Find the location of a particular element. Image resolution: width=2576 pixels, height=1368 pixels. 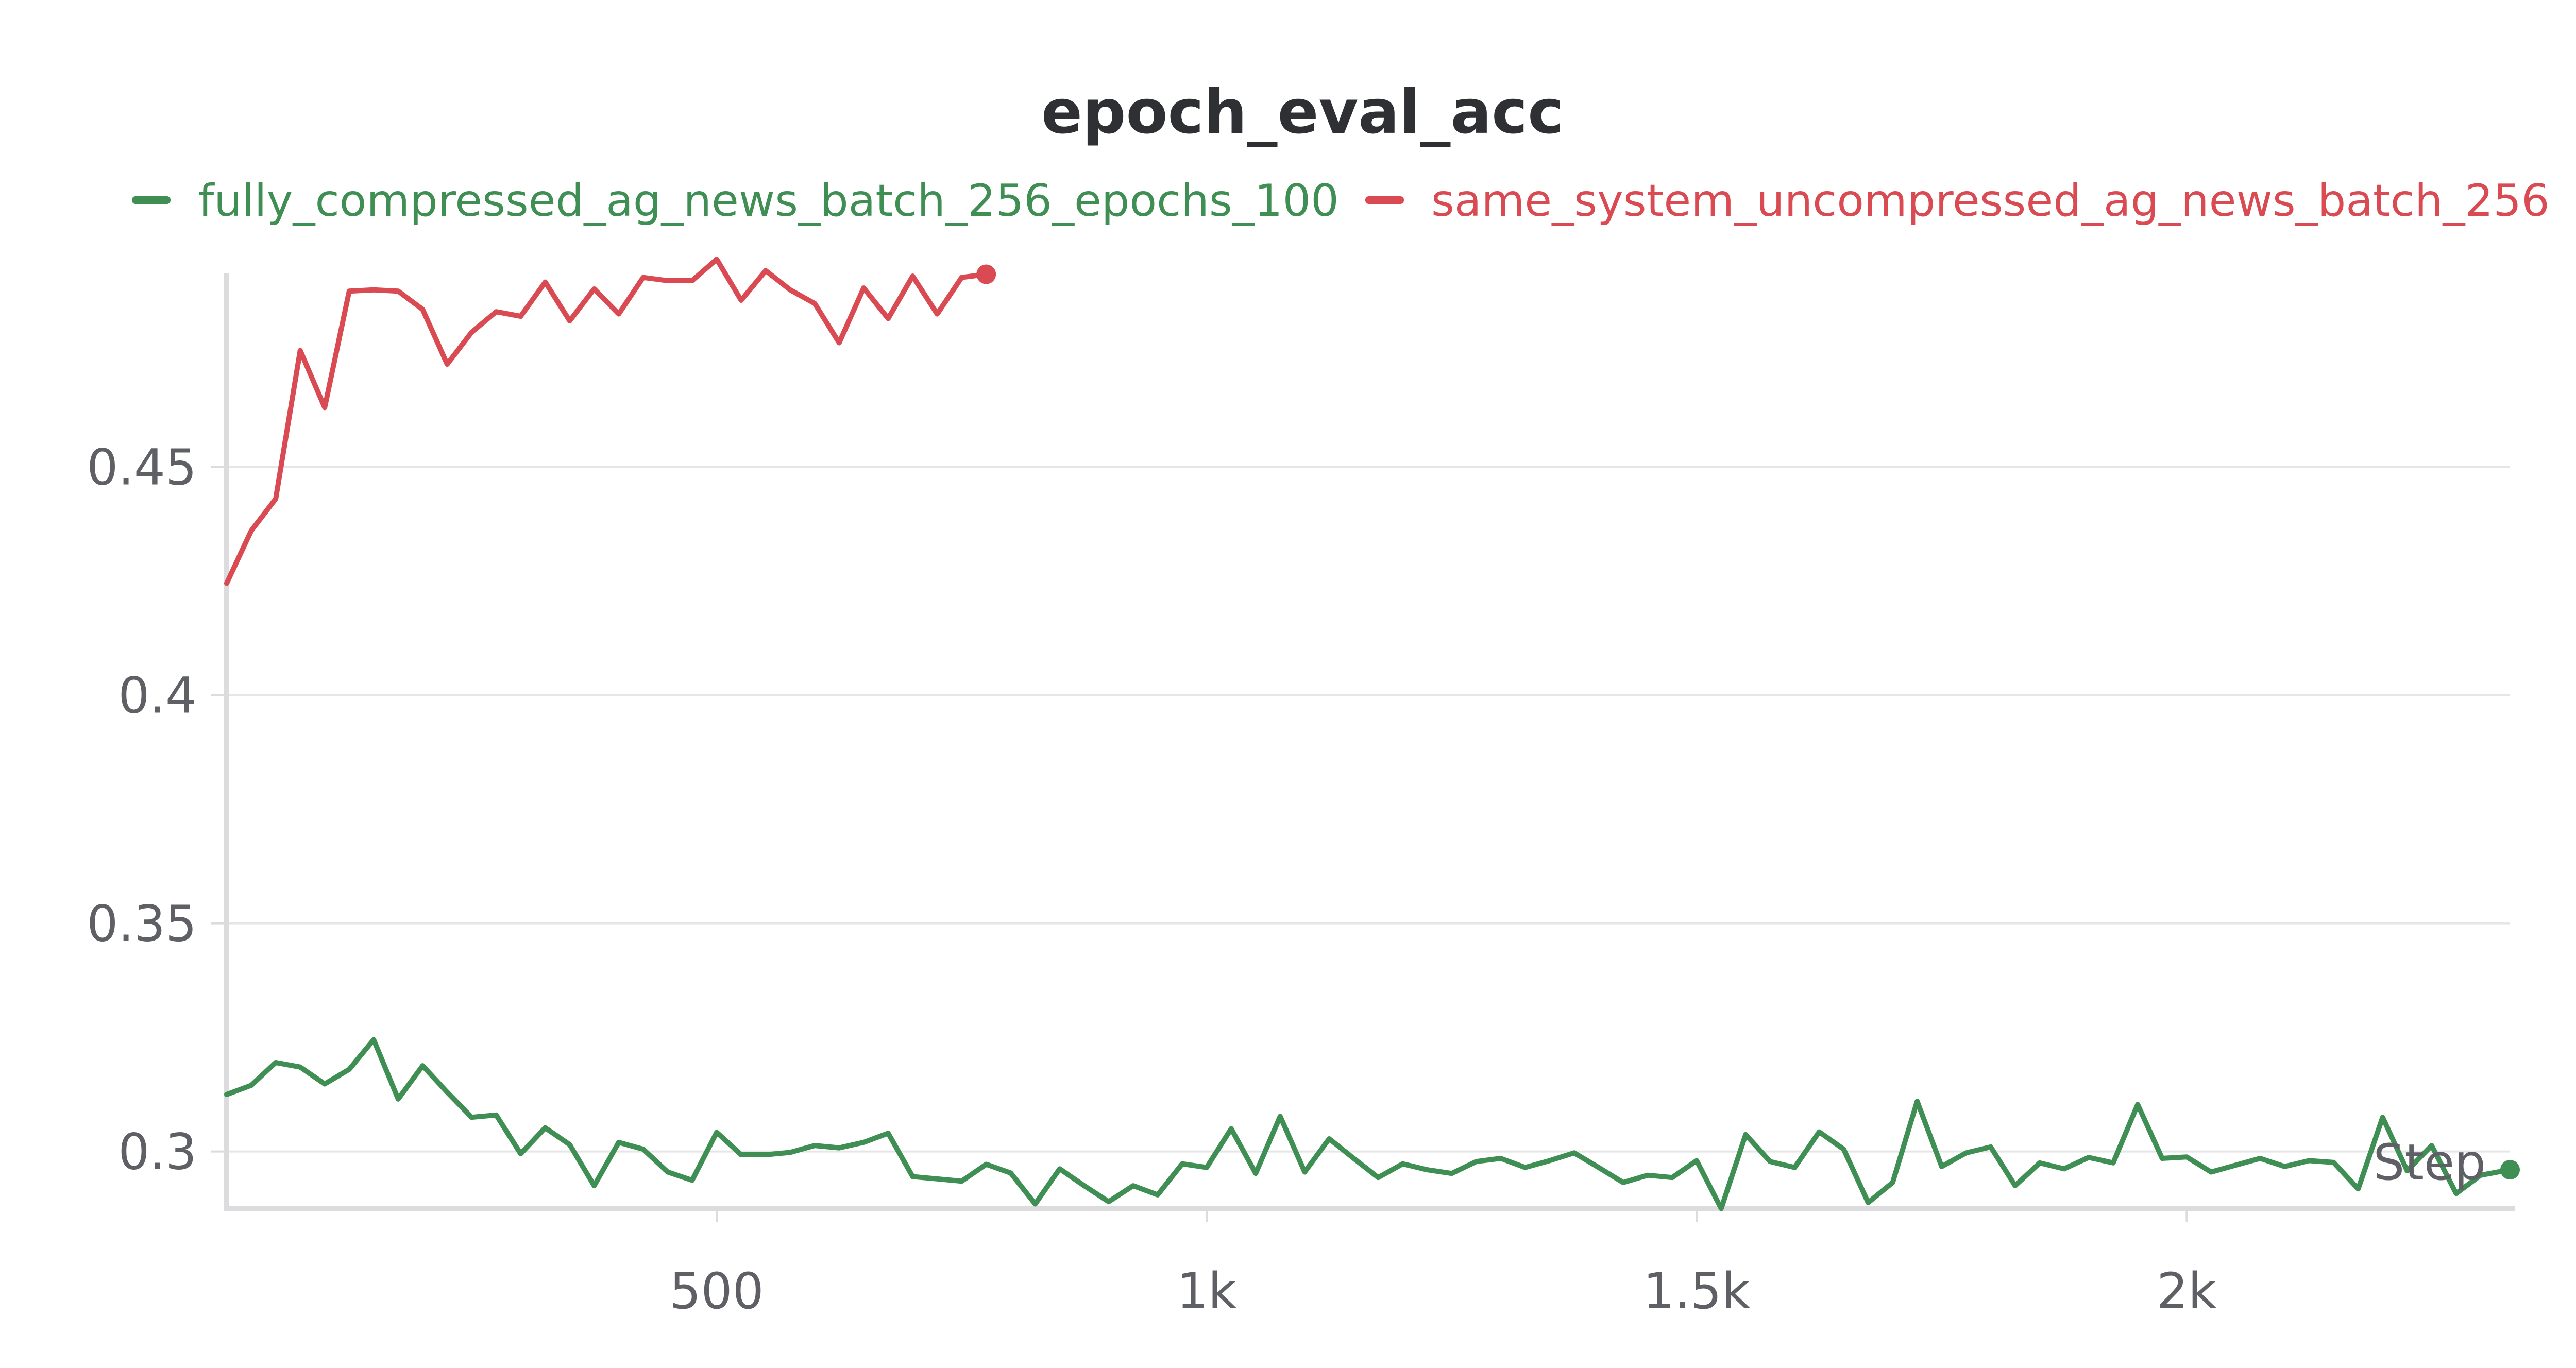

y-tick-label: 0.45 is located at coordinates (142, 467).